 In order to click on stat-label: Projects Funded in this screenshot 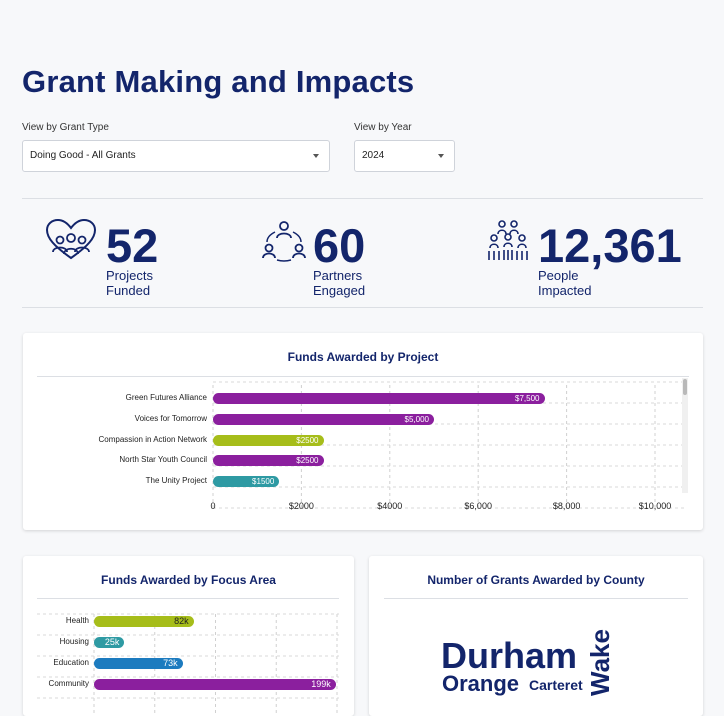, I will do `click(129, 283)`.